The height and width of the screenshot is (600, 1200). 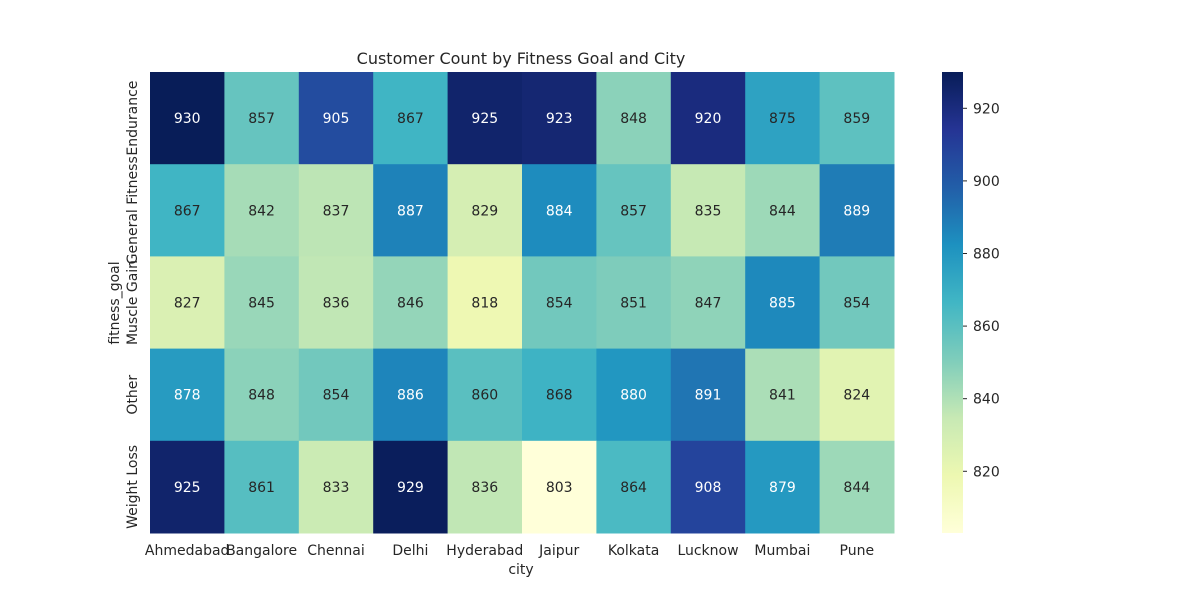 I want to click on heatmap-cell-other-mumbai, so click(x=783, y=395).